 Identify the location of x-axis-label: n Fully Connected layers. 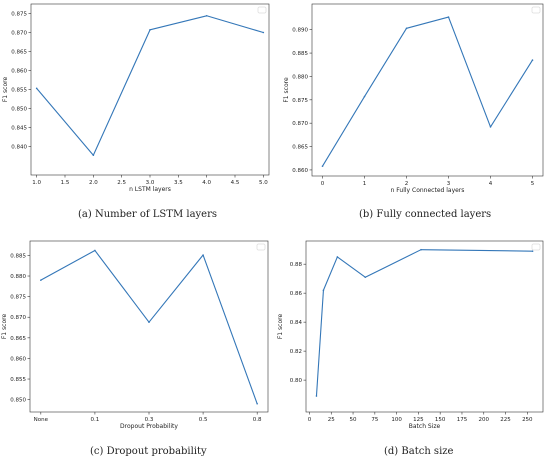
(428, 190).